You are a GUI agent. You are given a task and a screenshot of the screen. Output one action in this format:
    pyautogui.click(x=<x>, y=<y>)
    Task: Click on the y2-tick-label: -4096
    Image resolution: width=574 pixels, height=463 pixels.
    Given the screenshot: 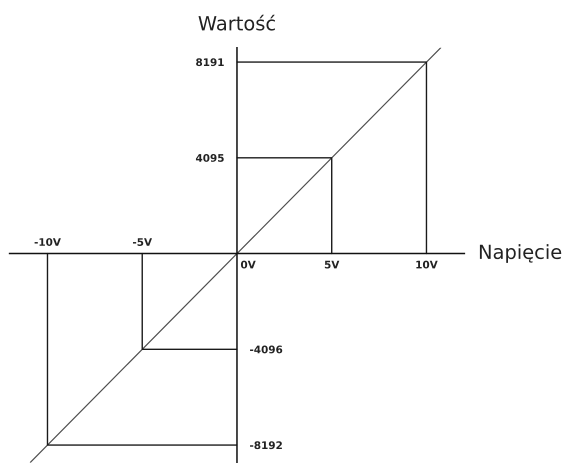 What is the action you would take?
    pyautogui.click(x=266, y=350)
    